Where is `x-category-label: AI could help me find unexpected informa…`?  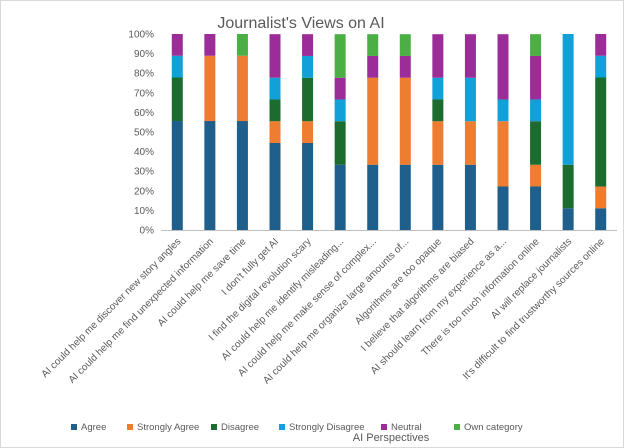 x-category-label: AI could help me find unexpected informa… is located at coordinates (141, 310).